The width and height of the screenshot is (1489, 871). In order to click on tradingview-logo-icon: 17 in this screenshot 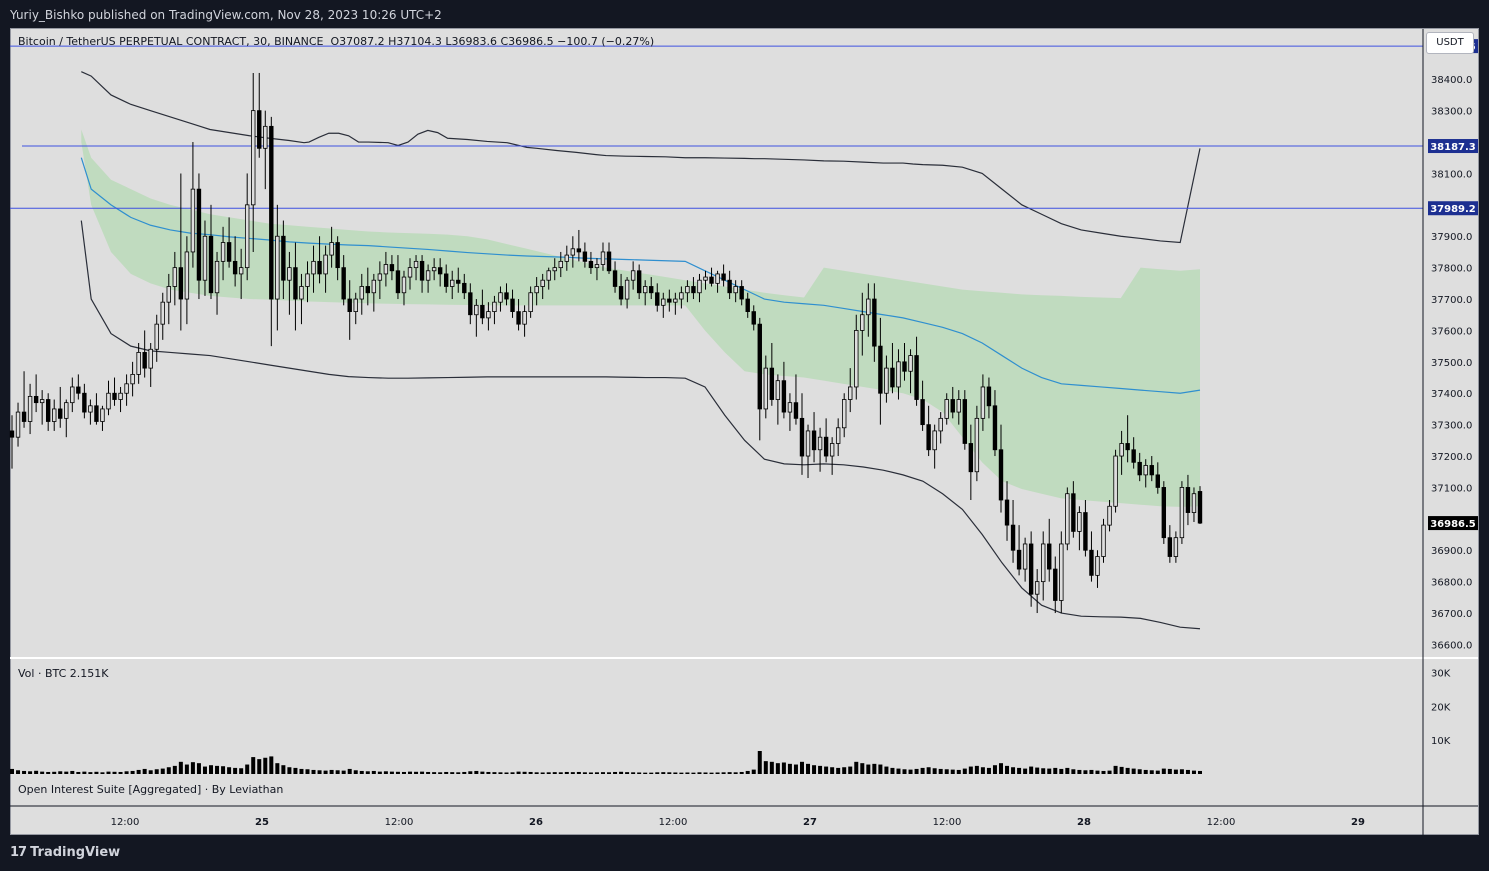, I will do `click(18, 852)`.